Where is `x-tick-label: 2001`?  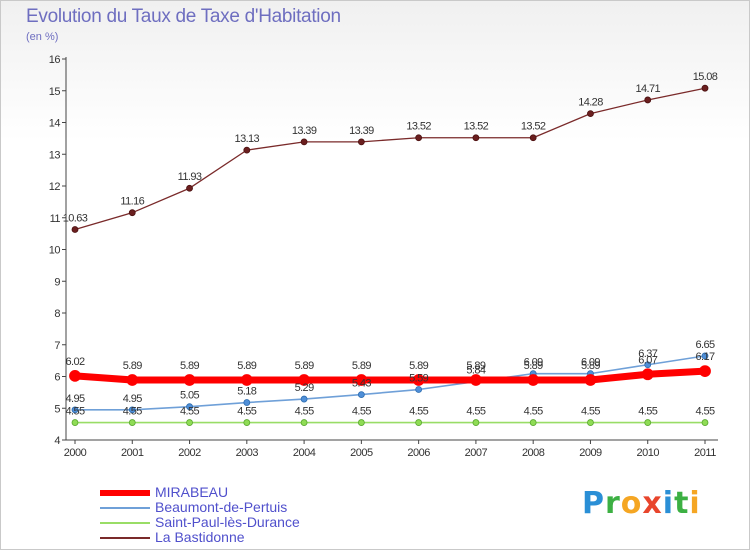 x-tick-label: 2001 is located at coordinates (132, 453).